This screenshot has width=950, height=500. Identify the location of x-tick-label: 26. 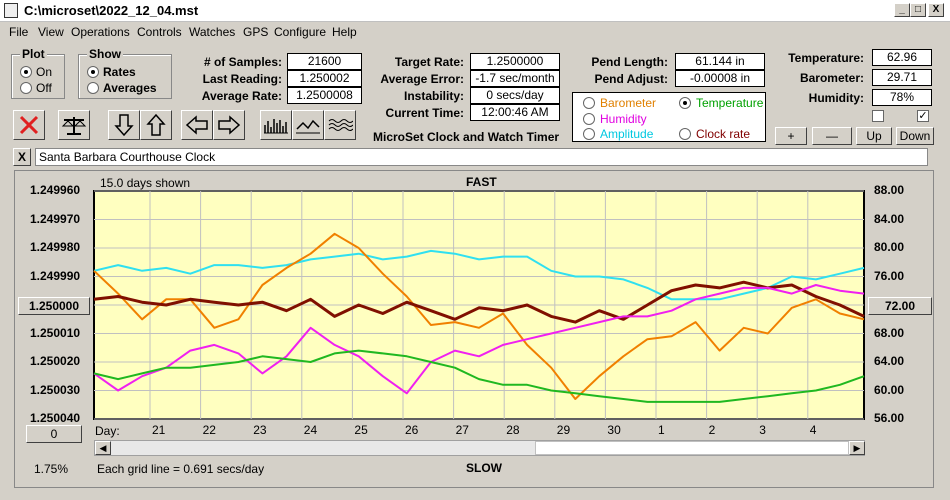
(412, 430).